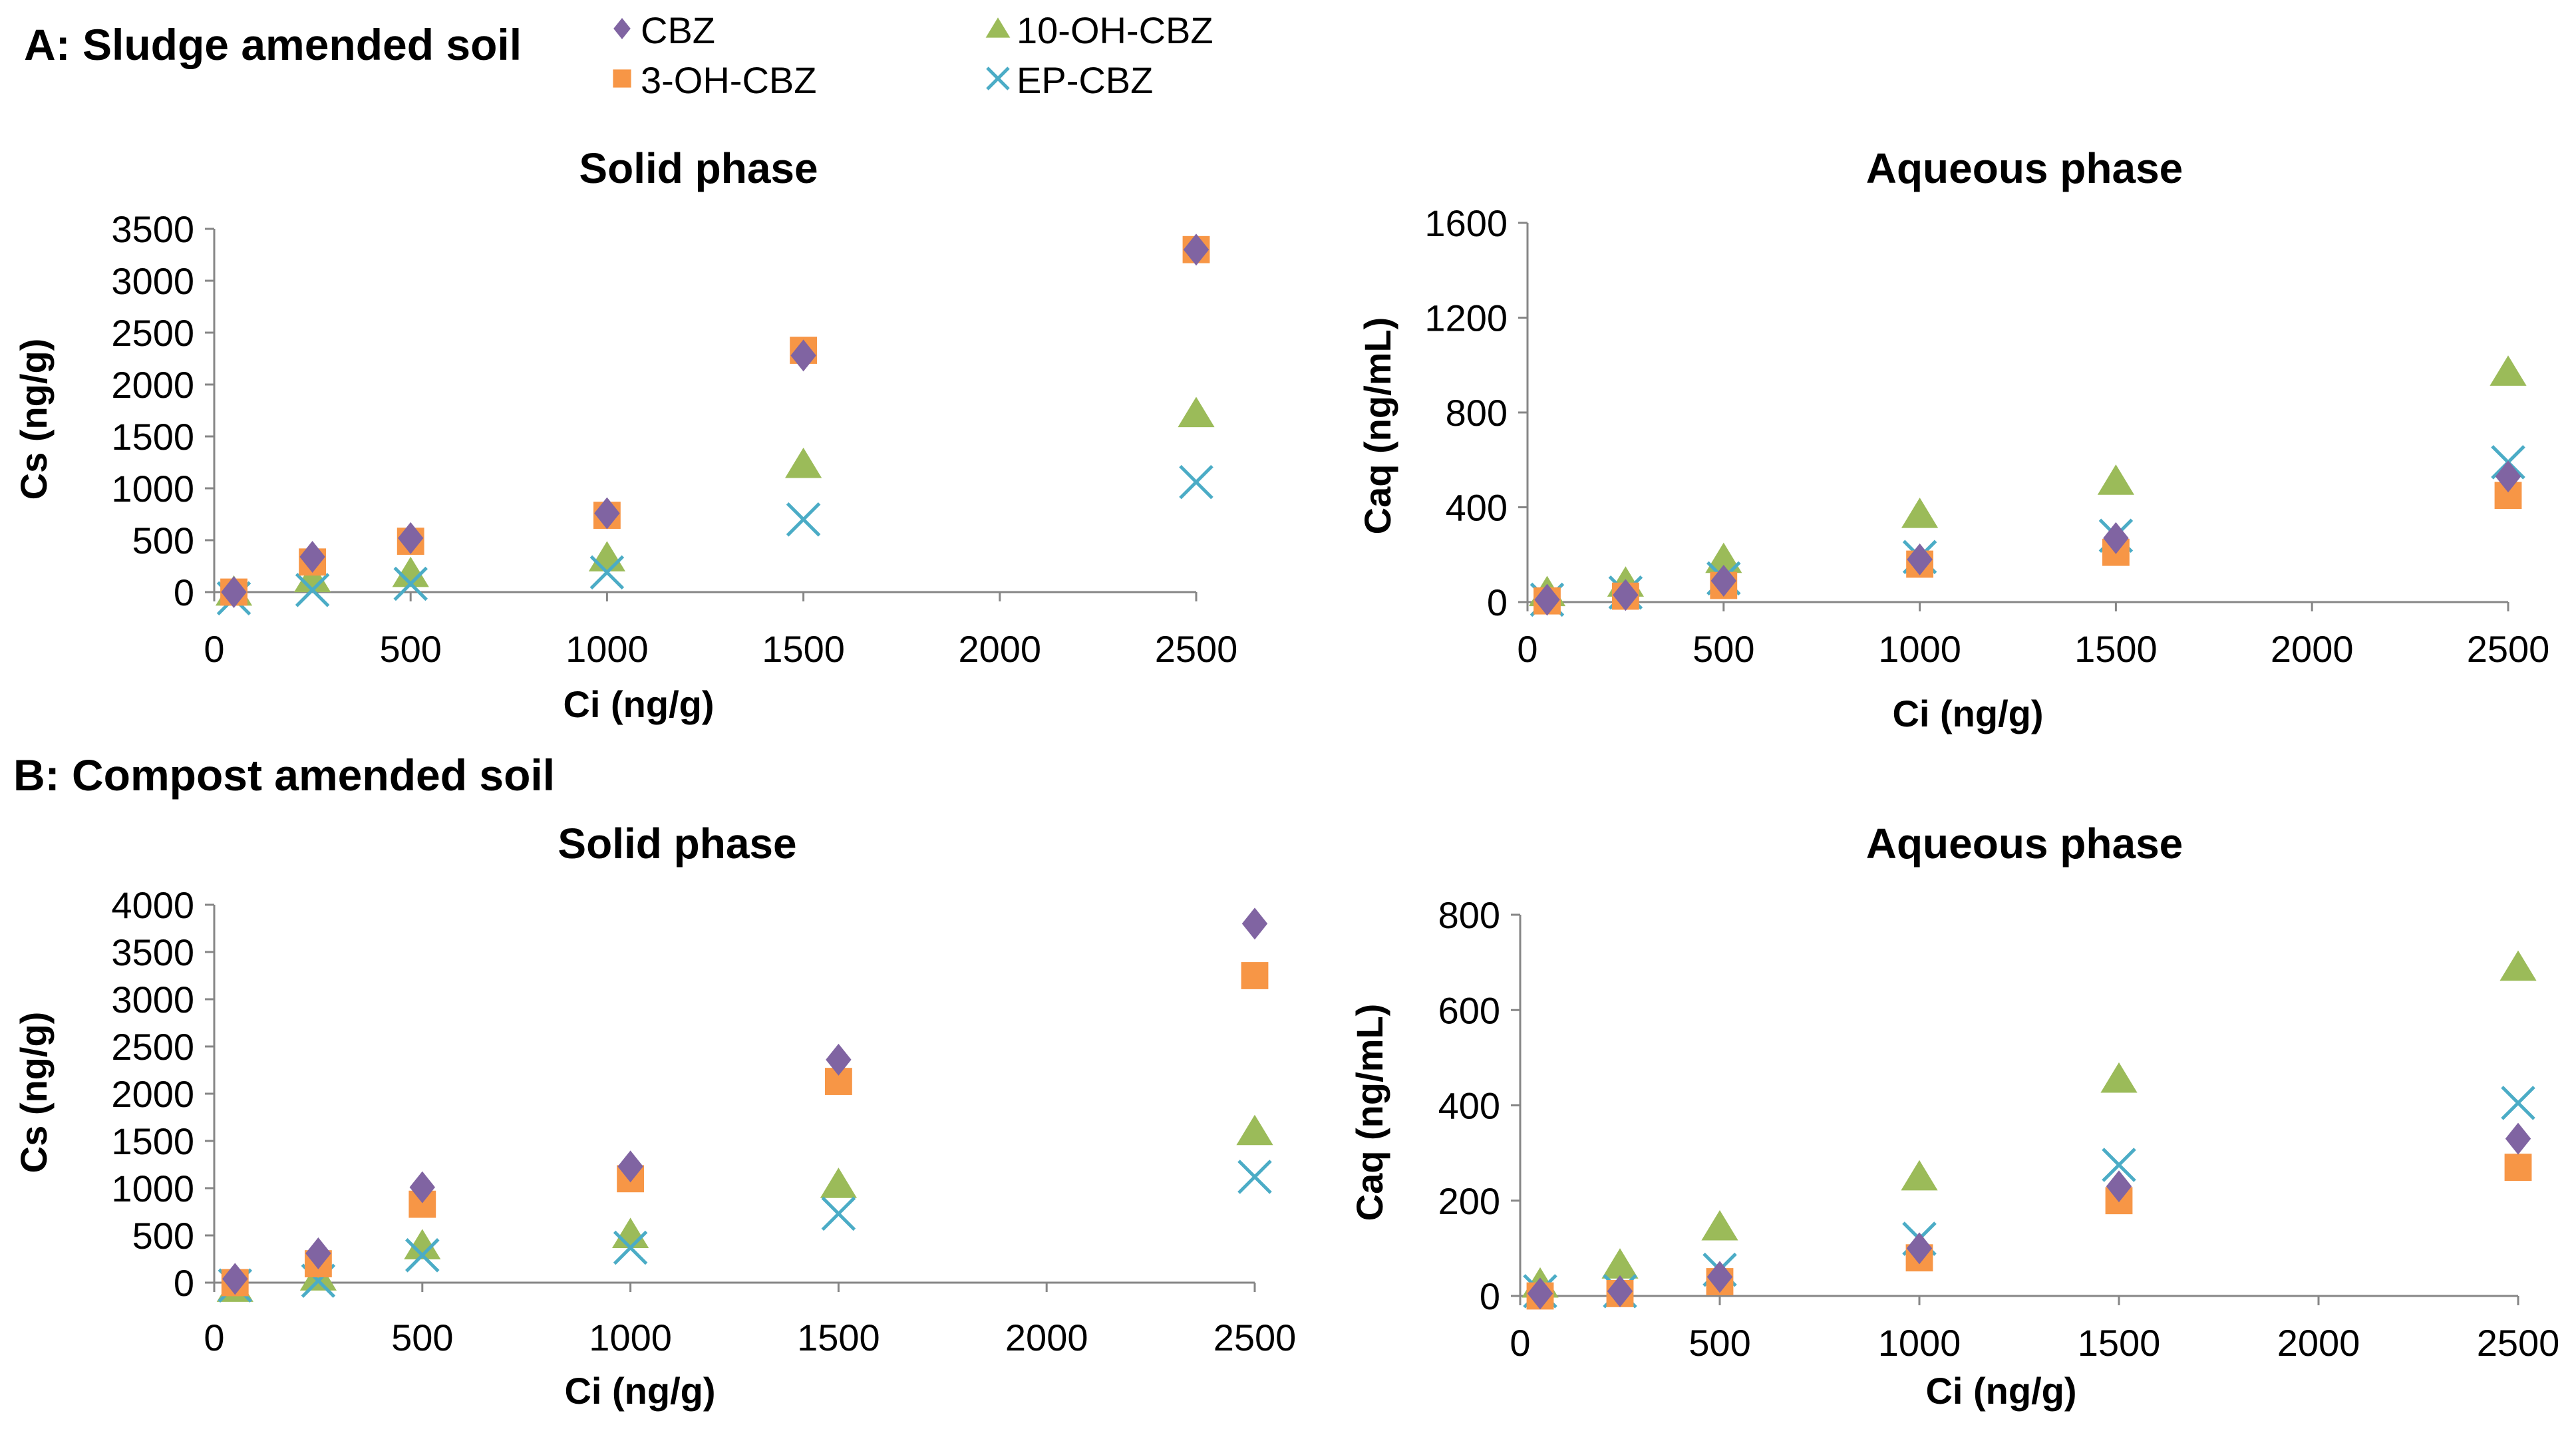  Describe the element at coordinates (664, 30) in the screenshot. I see `legend-item-cbz: CBZ` at that location.